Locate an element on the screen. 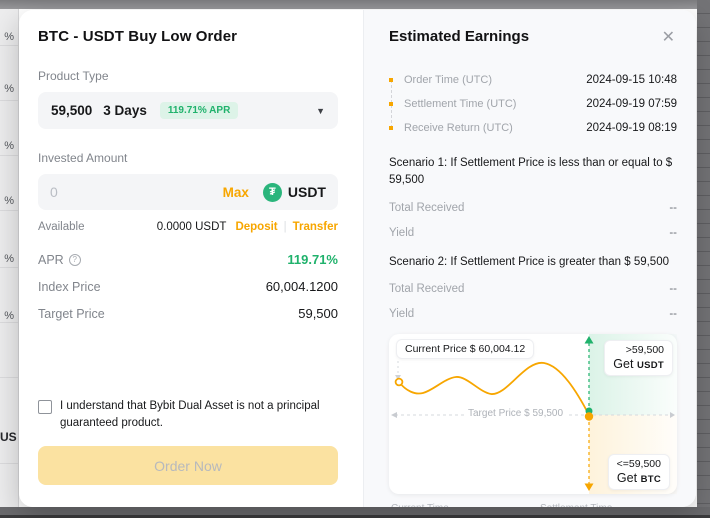 The width and height of the screenshot is (710, 518). btc-asset: BTC is located at coordinates (650, 479).